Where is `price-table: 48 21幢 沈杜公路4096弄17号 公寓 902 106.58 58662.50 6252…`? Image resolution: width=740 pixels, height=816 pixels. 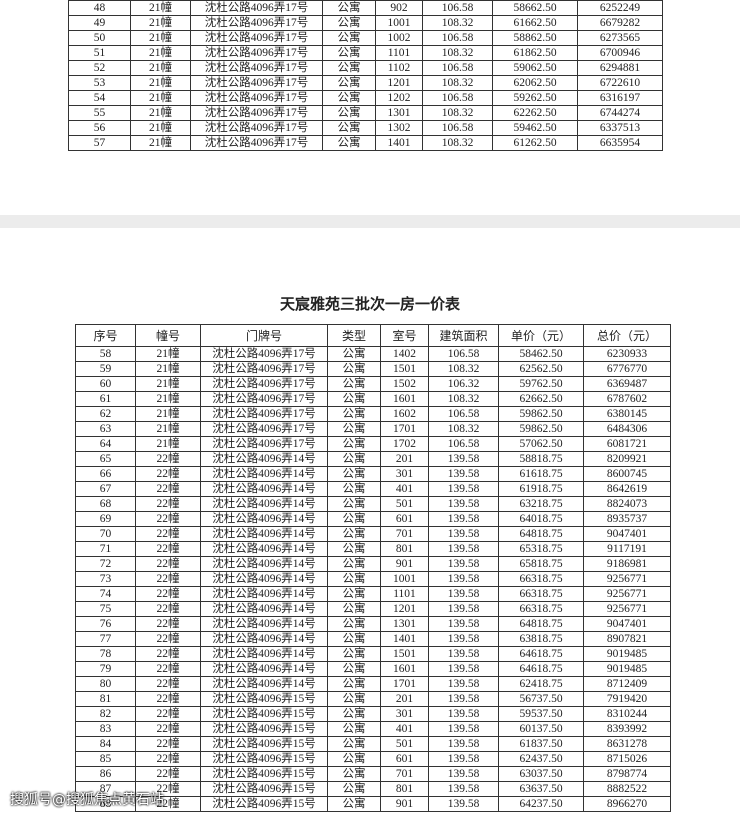 price-table: 48 21幢 沈杜公路4096弄17号 公寓 902 106.58 58662.50 6252… is located at coordinates (365, 75).